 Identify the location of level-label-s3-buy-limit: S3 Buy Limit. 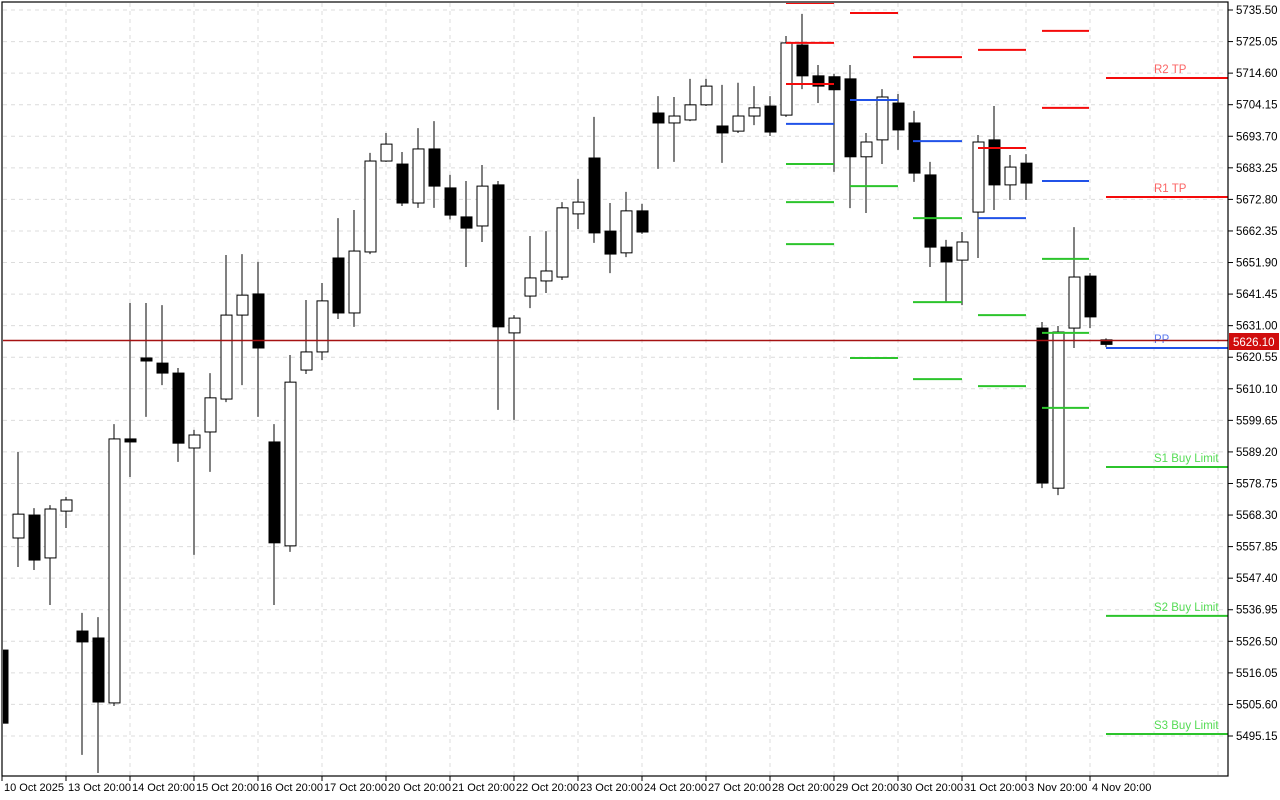
(1186, 726).